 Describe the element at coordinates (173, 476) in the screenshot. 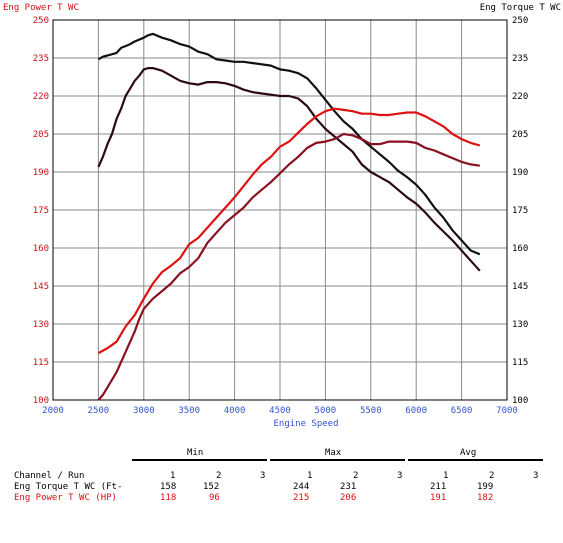

I see `min-run-1-header: 1` at that location.